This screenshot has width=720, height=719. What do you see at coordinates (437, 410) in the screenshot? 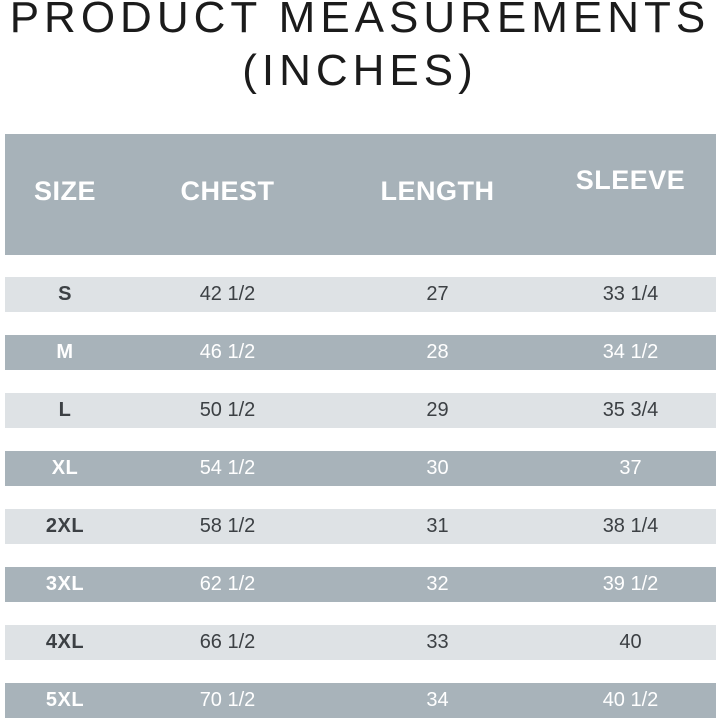
I see `cell-length: 29` at bounding box center [437, 410].